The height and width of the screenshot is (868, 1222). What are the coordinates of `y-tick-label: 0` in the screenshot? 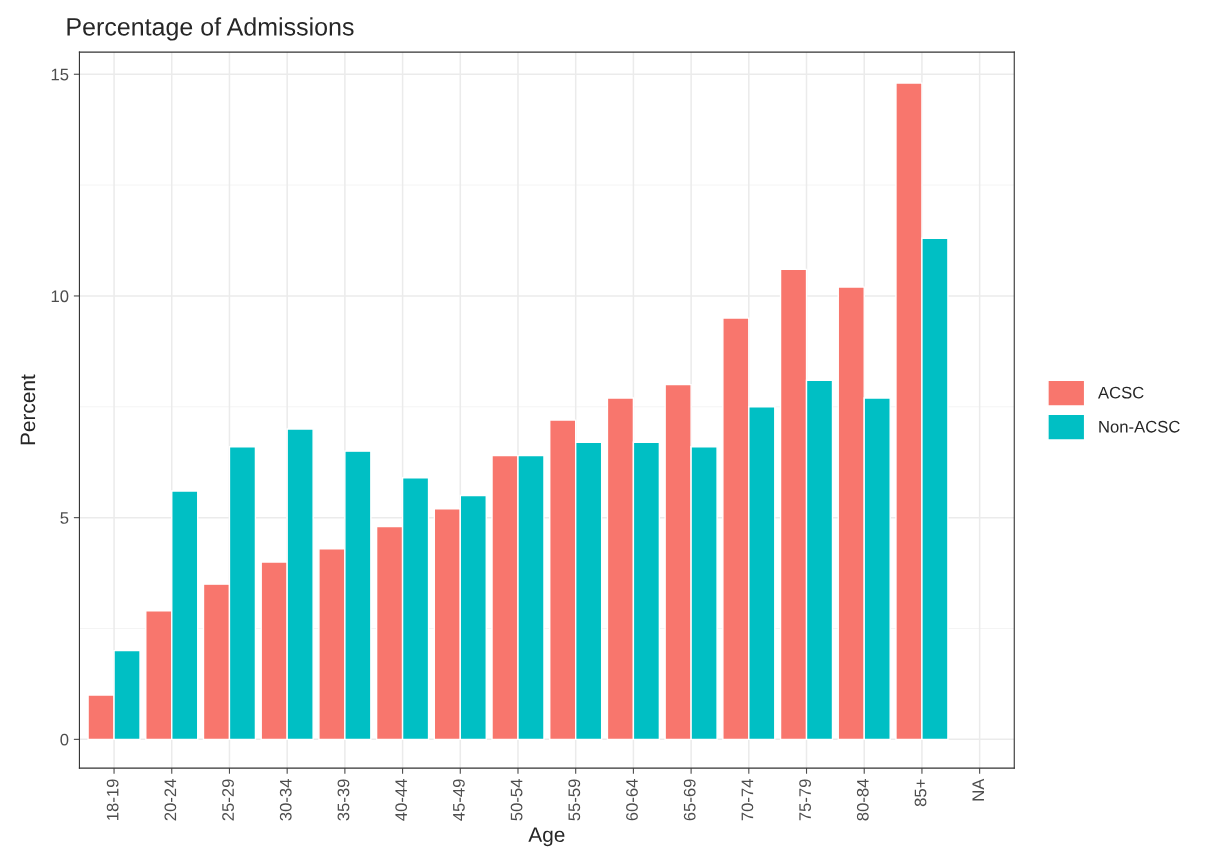 It's located at (64, 739).